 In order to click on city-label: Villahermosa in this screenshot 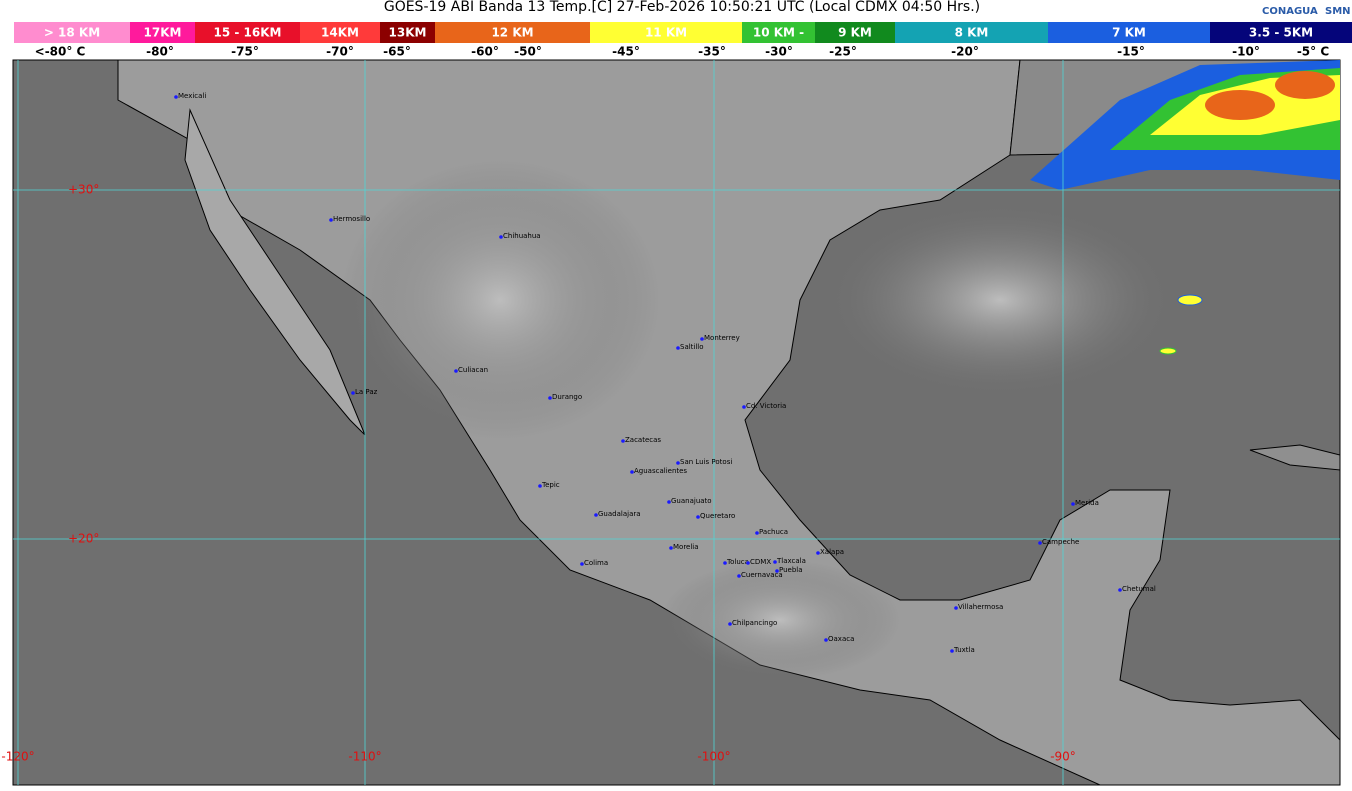, I will do `click(980, 607)`.